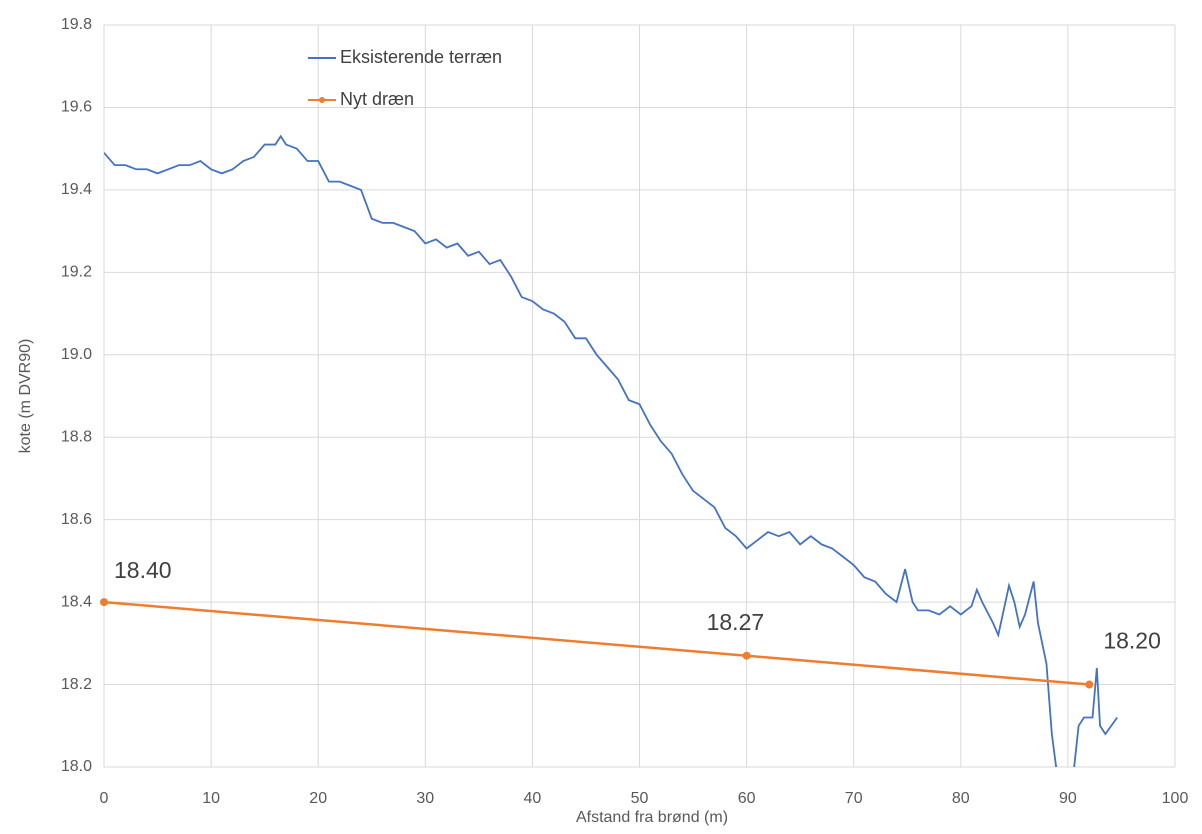 The width and height of the screenshot is (1202, 834). I want to click on y-tick-label: 18.6, so click(76, 519).